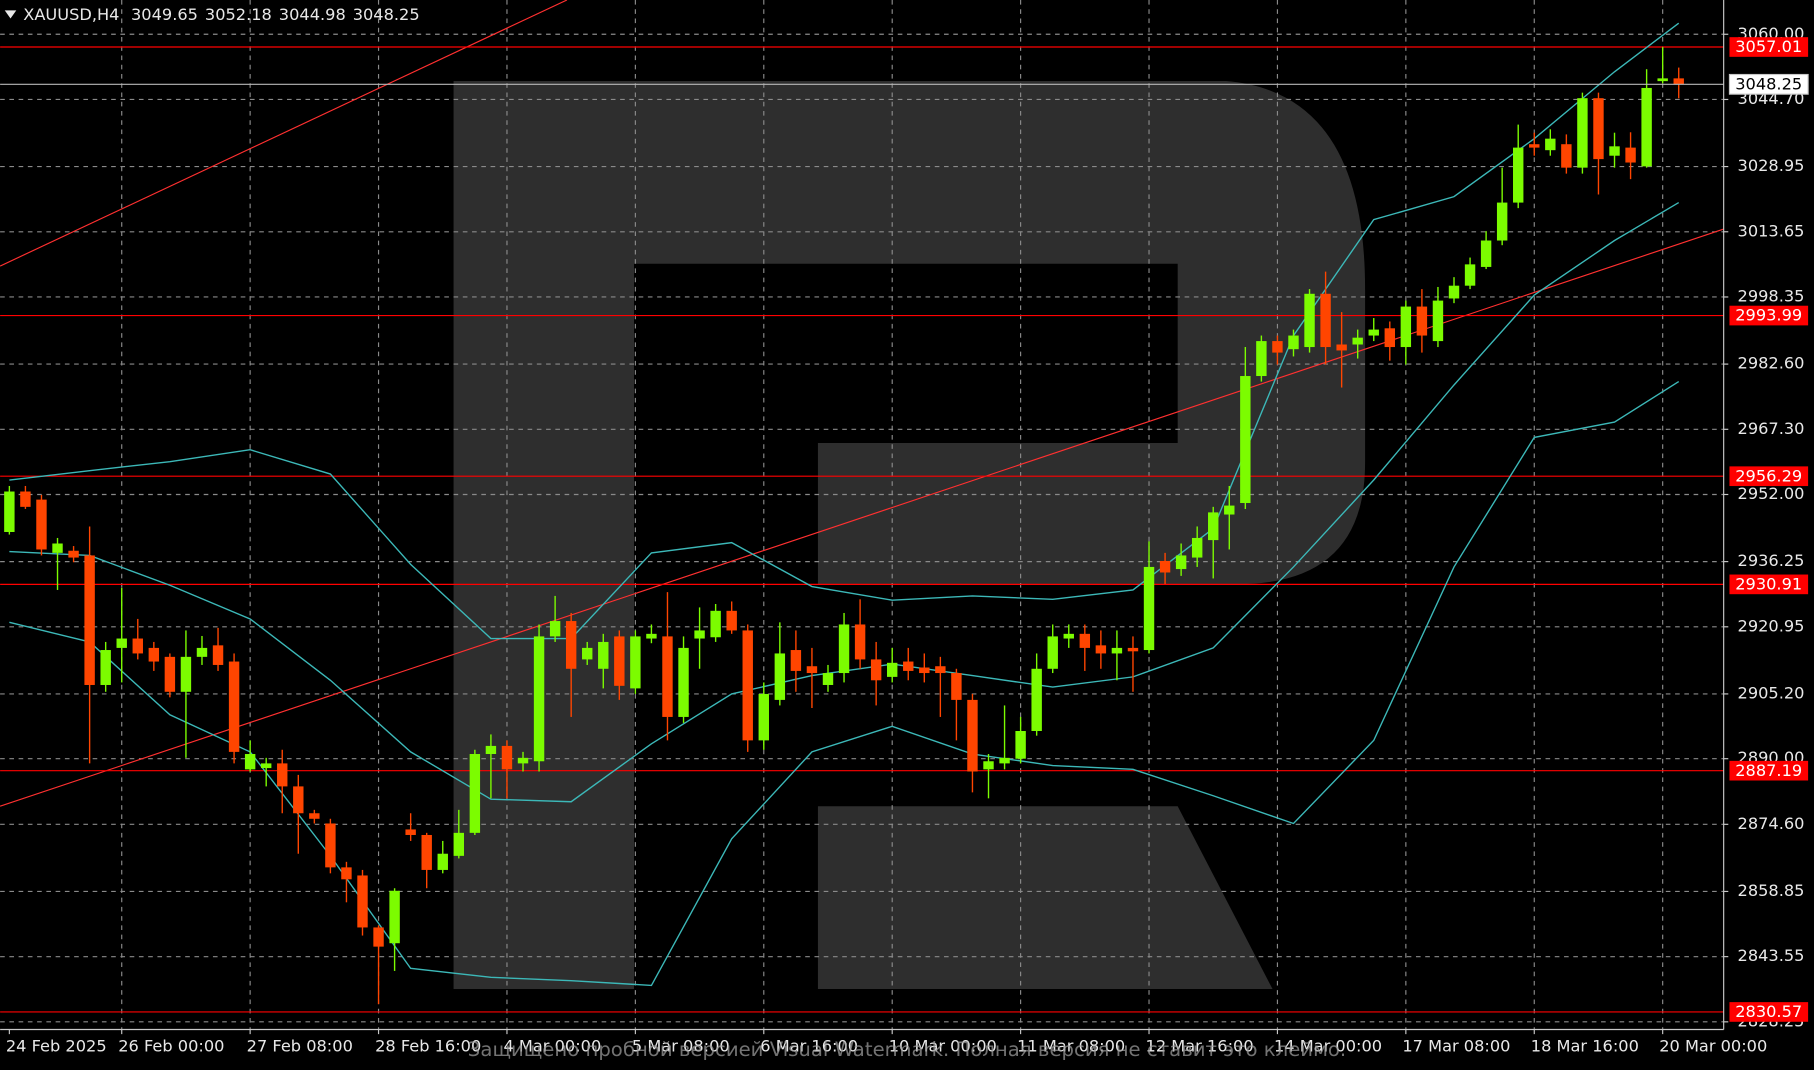  Describe the element at coordinates (544, 535) in the screenshot. I see `logo-stem` at that location.